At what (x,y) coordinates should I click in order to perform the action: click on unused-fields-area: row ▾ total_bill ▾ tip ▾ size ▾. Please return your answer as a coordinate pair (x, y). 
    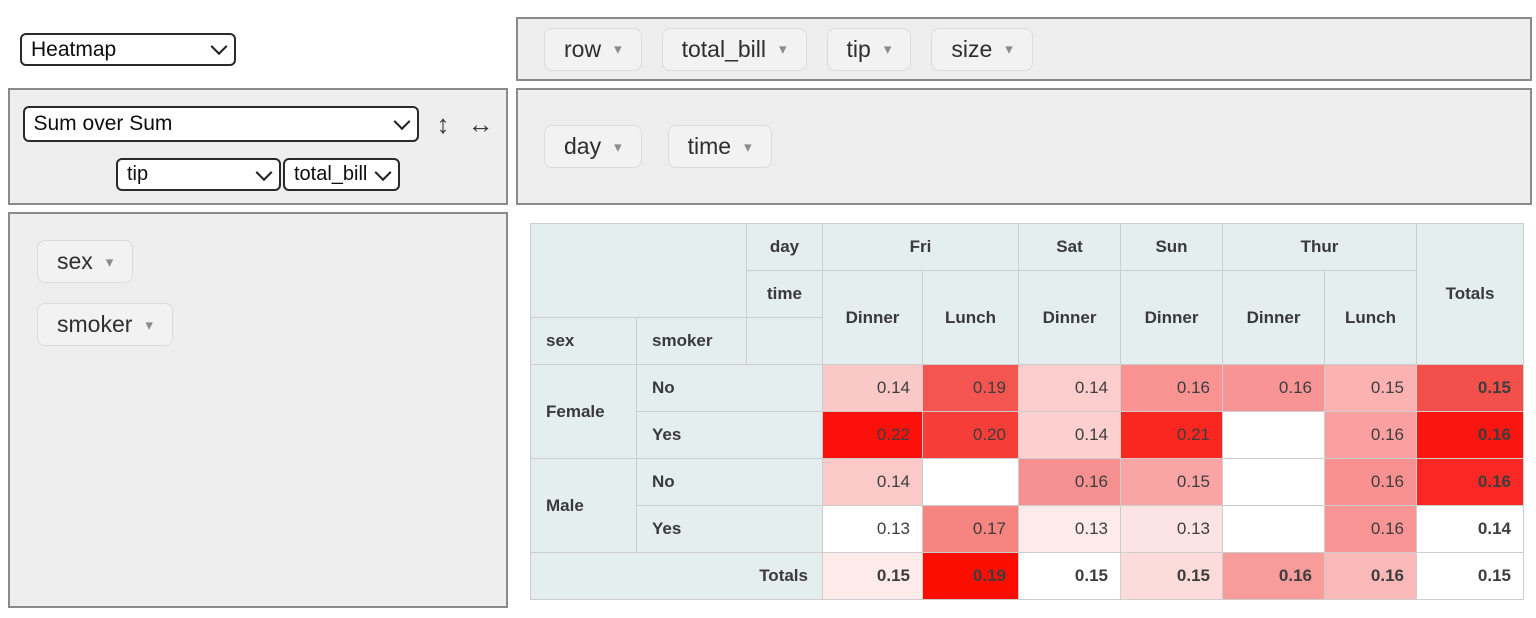
    Looking at the image, I should click on (1024, 49).